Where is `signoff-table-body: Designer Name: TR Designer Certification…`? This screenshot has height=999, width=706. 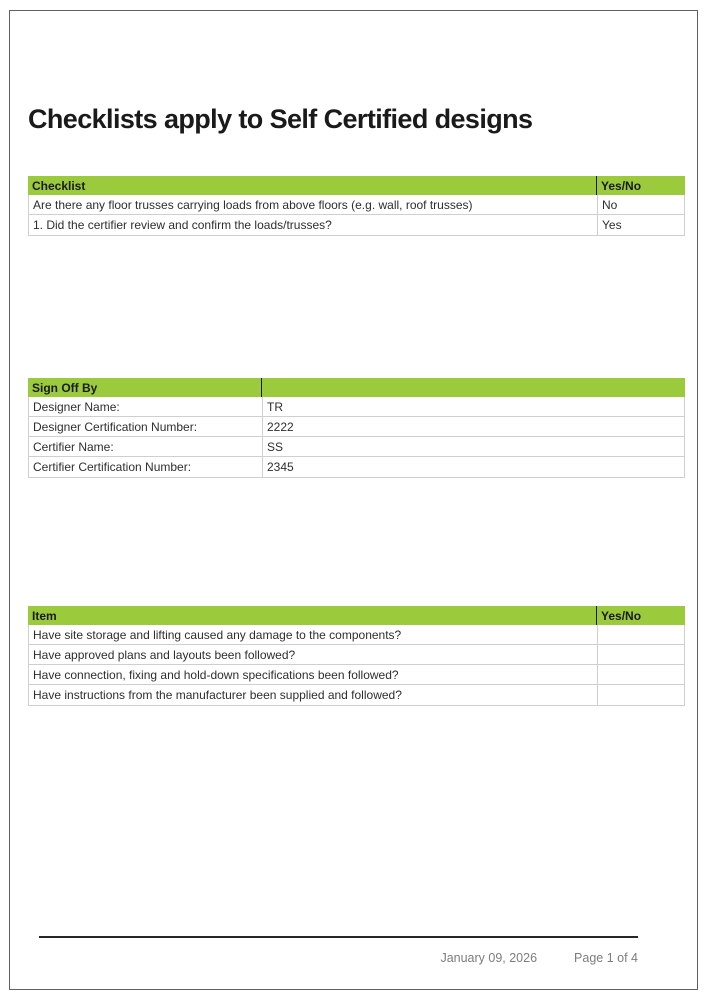 signoff-table-body: Designer Name: TR Designer Certification… is located at coordinates (356, 437).